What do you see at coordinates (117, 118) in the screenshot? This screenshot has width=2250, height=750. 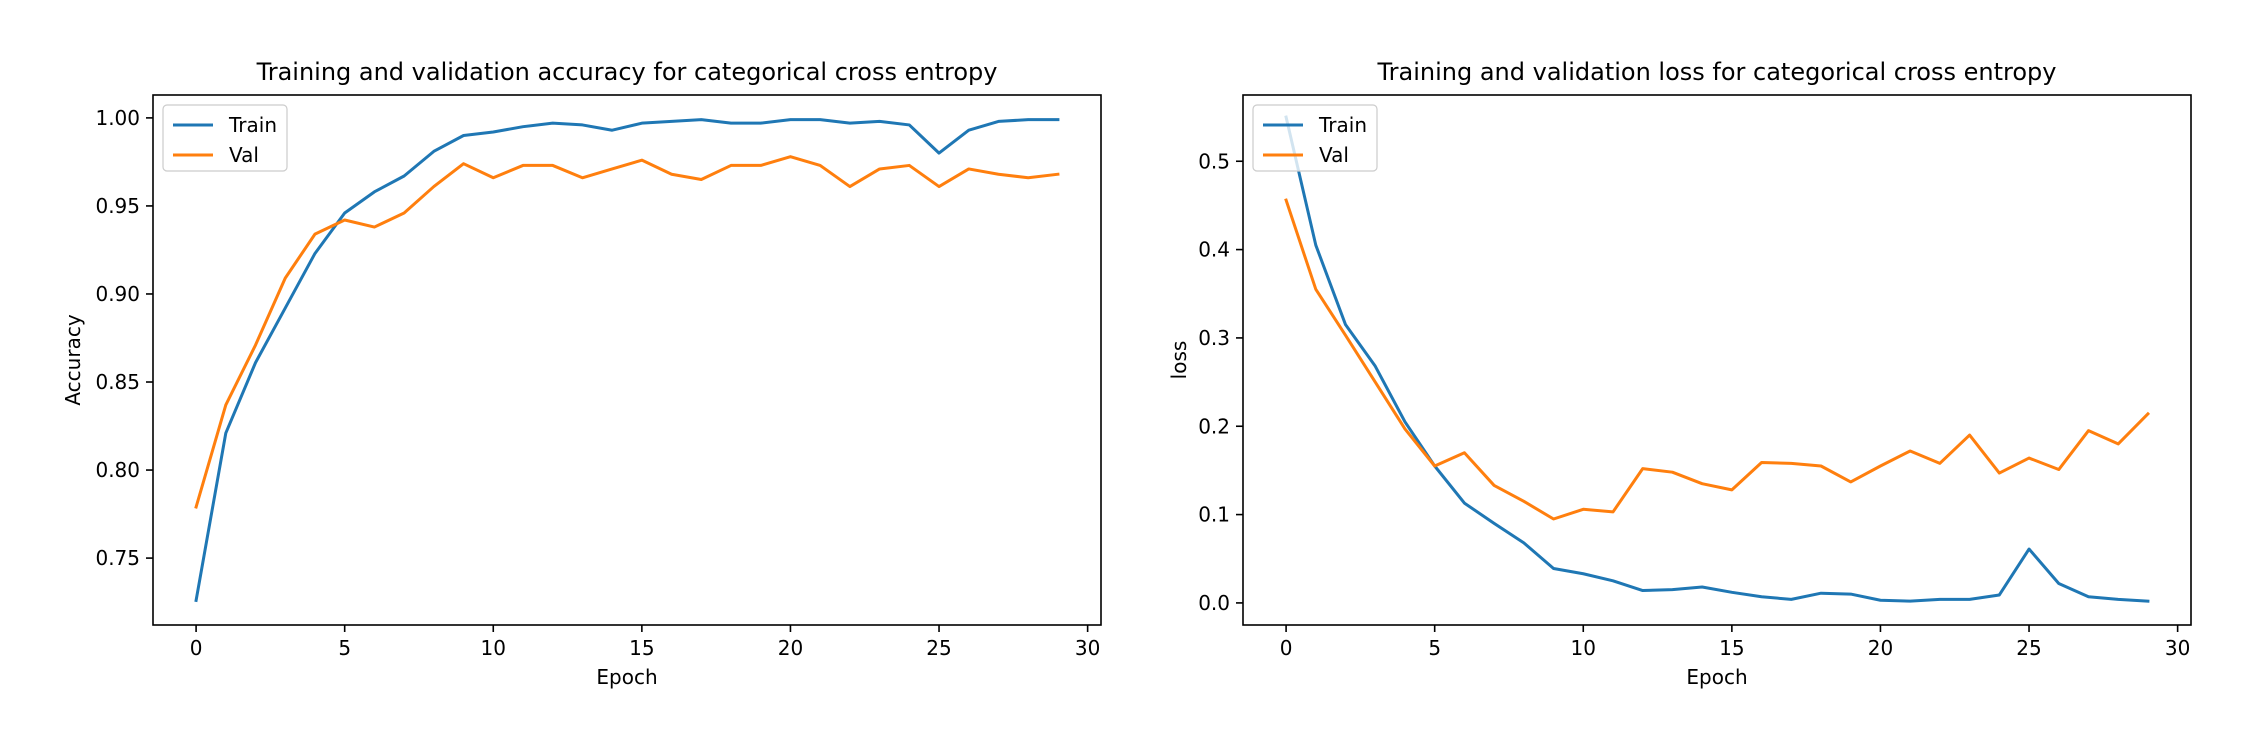 I see `y-tick-label: 1.00` at bounding box center [117, 118].